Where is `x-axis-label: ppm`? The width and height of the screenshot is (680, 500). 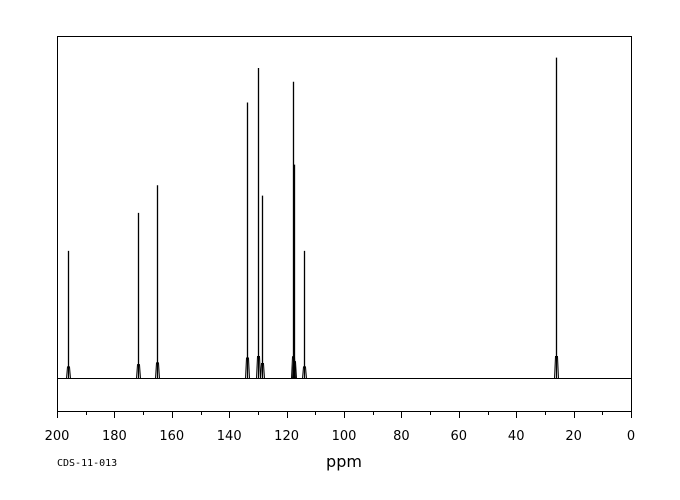
x-axis-label: ppm is located at coordinates (344, 461).